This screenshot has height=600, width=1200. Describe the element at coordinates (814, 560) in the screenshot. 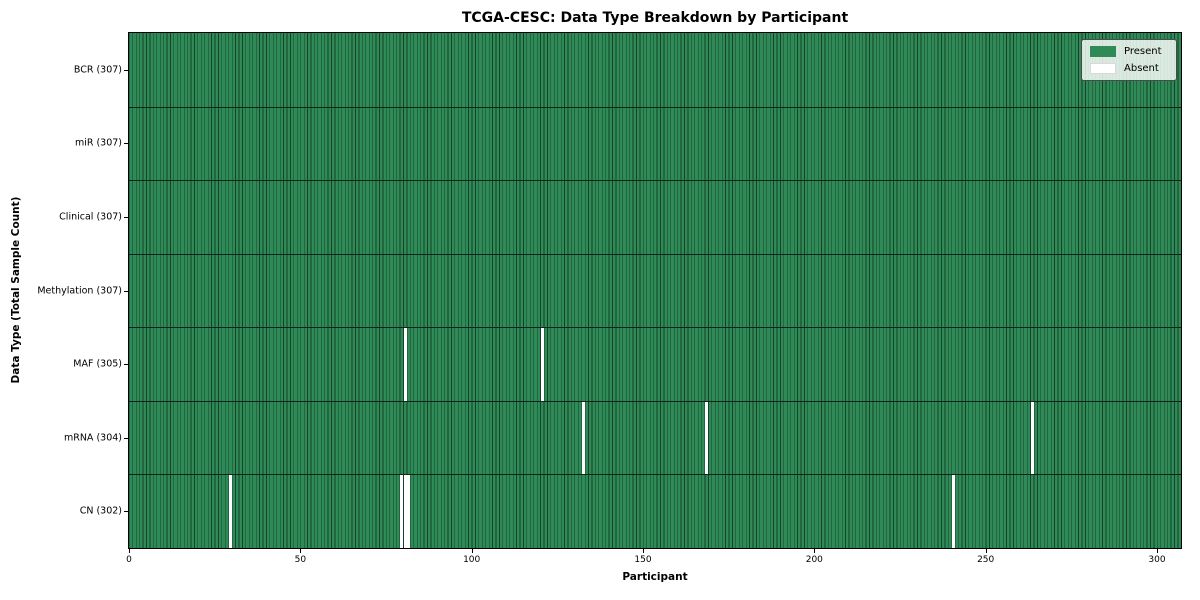

I see `x-tick-label-200: 200` at that location.